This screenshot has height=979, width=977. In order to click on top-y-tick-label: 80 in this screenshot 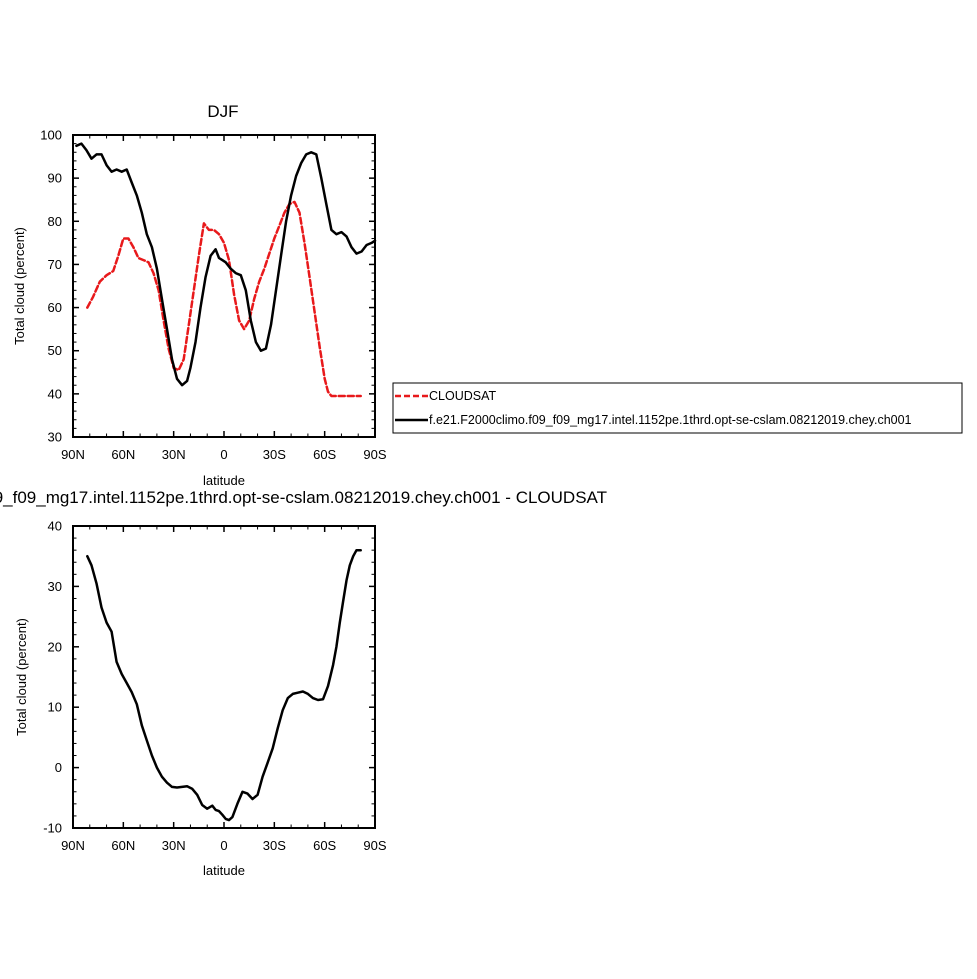, I will do `click(55, 221)`.